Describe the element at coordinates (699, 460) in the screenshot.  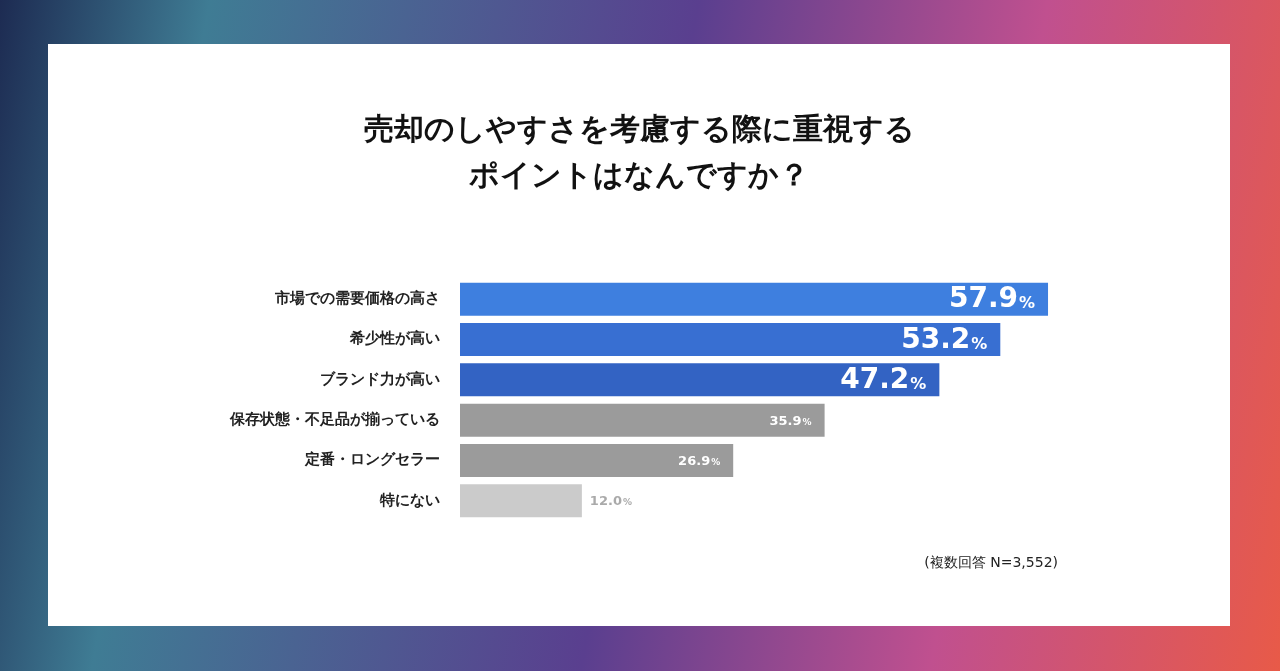
I see `data-label: 26.9%` at that location.